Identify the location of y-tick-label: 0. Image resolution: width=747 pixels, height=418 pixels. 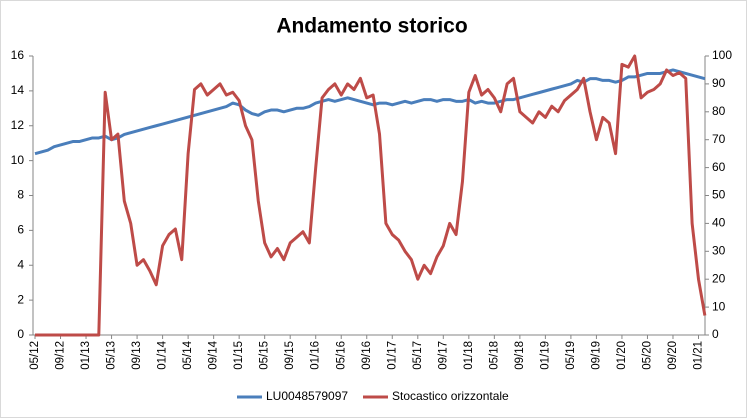
(20, 334).